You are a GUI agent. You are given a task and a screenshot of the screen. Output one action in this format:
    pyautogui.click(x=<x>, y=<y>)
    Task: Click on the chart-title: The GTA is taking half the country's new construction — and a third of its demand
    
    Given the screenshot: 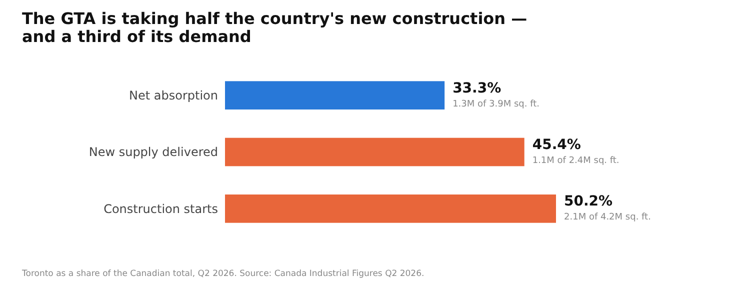 What is the action you would take?
    pyautogui.click(x=275, y=27)
    